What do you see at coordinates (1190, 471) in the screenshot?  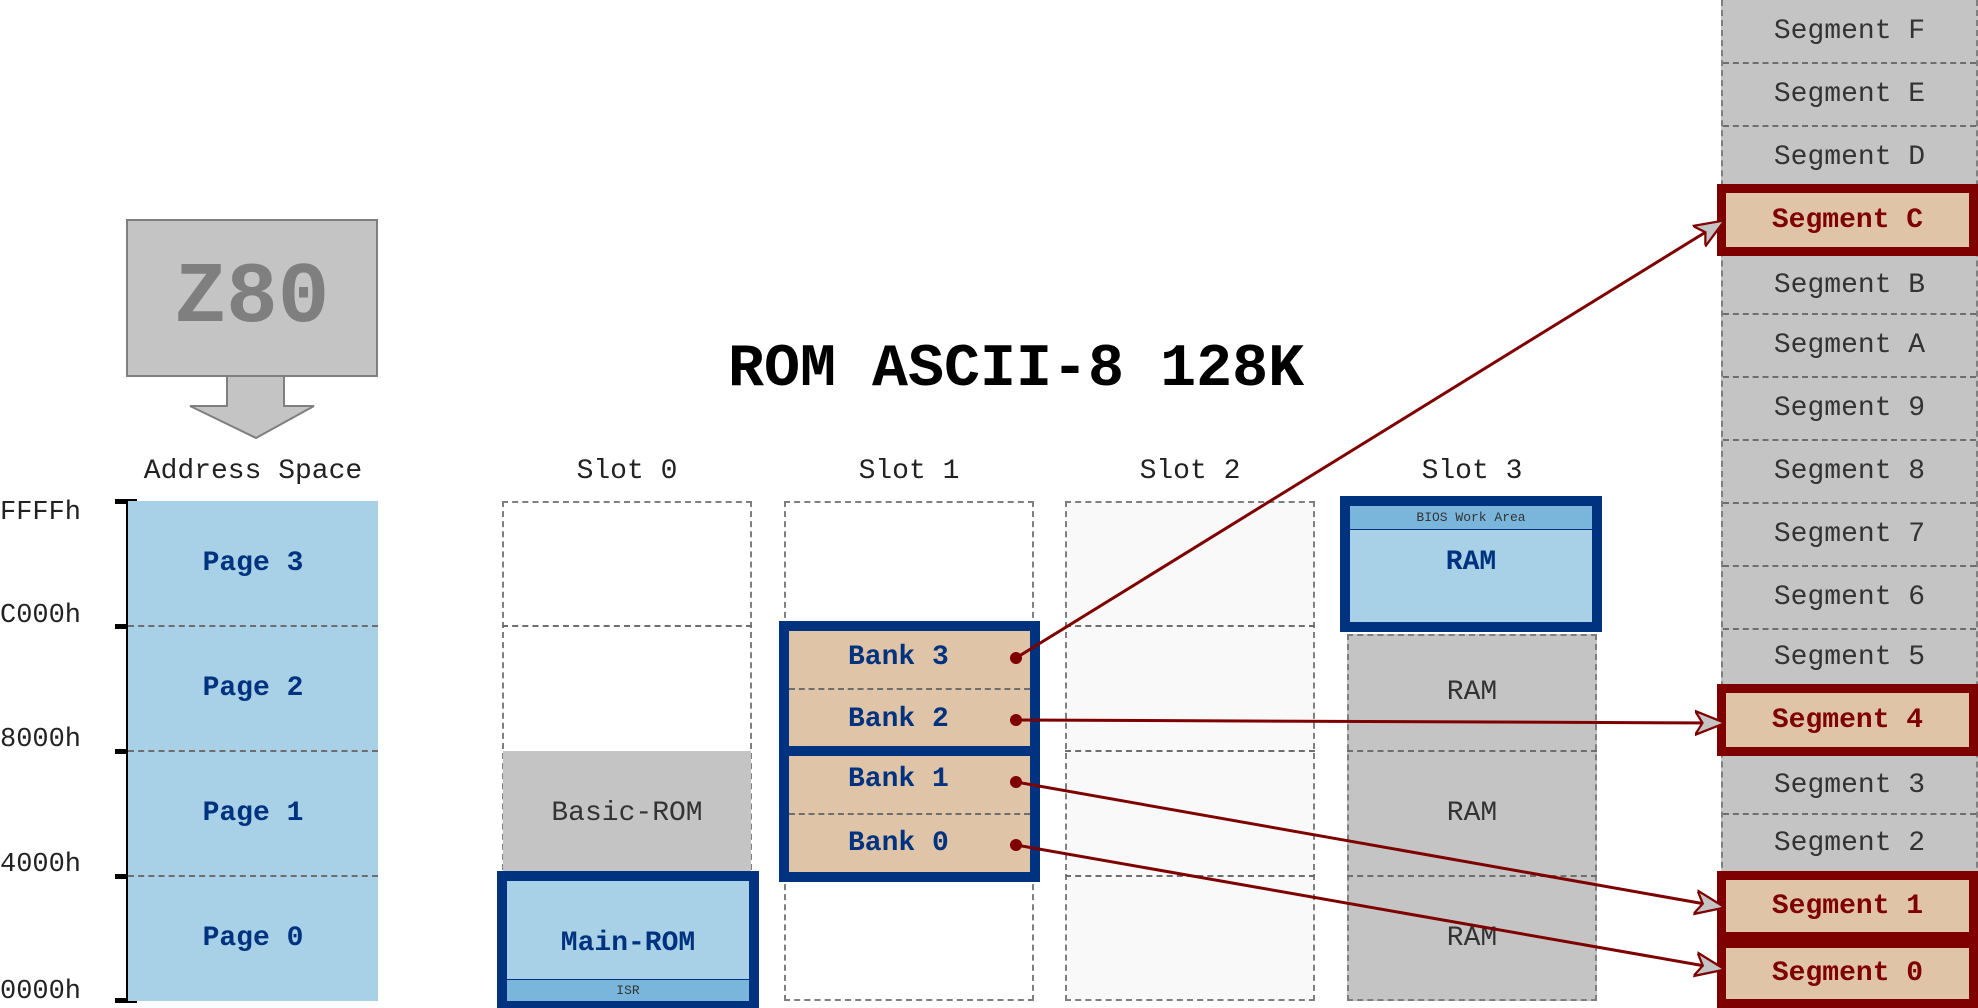 I see `slot-2-header: Slot 2` at bounding box center [1190, 471].